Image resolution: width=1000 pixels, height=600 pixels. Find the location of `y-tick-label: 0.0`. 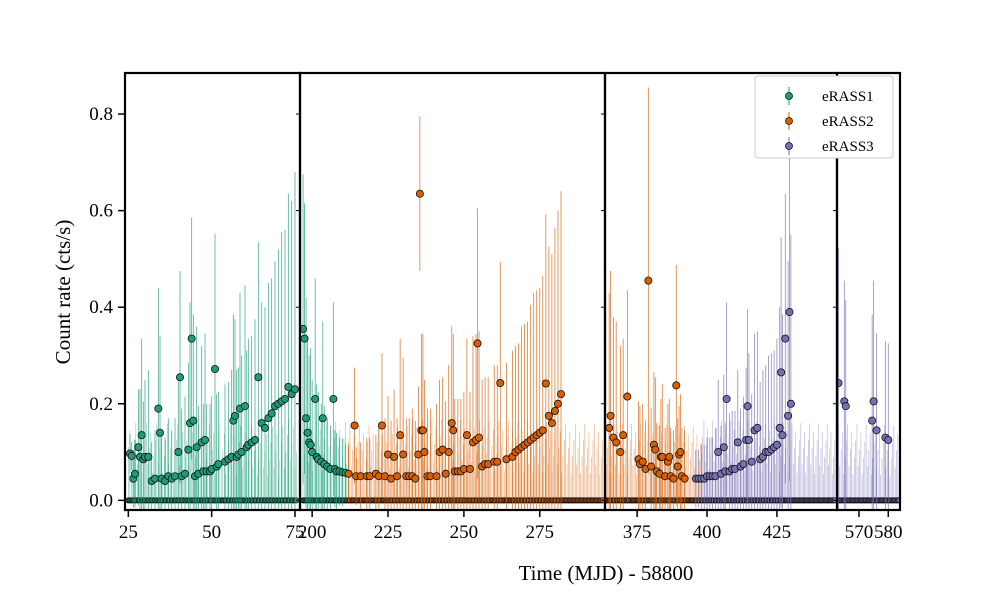

y-tick-label: 0.0 is located at coordinates (101, 500).